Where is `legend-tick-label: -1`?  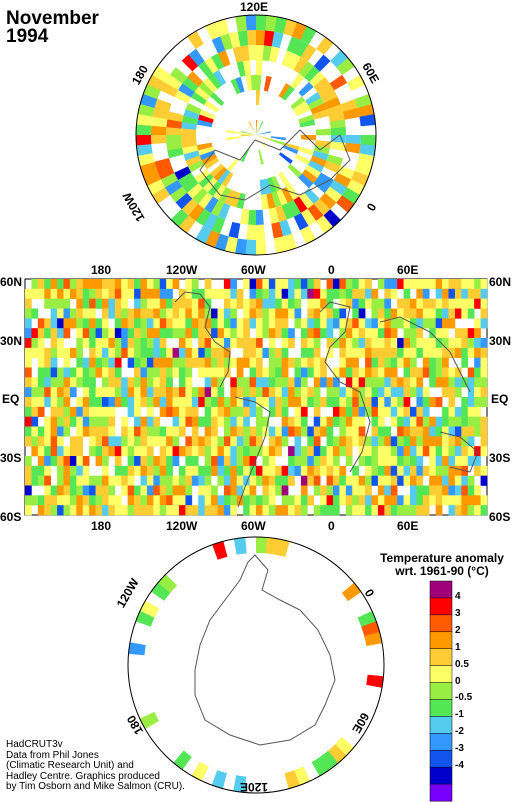 legend-tick-label: -1 is located at coordinates (459, 715).